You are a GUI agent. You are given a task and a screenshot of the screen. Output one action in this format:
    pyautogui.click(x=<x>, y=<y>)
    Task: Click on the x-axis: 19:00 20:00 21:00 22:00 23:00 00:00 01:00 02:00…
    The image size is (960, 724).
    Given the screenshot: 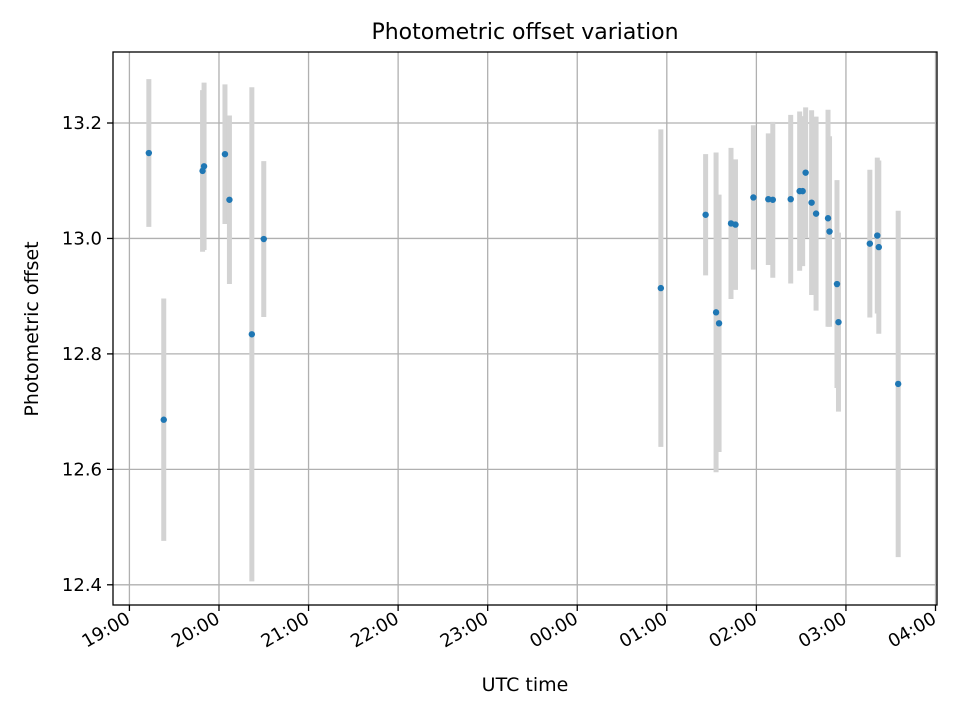 What is the action you would take?
    pyautogui.click(x=509, y=628)
    